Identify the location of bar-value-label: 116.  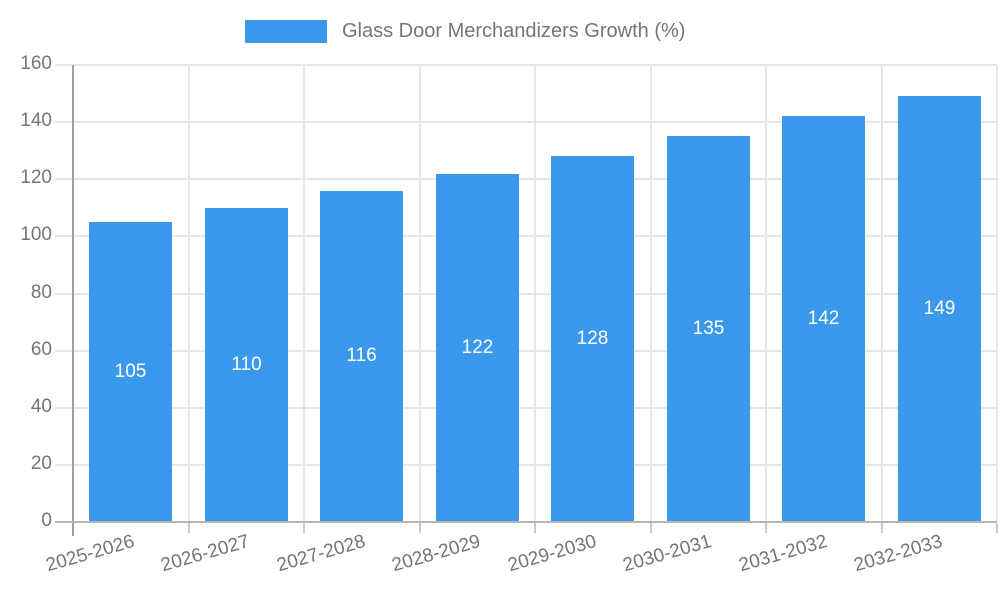
(361, 355).